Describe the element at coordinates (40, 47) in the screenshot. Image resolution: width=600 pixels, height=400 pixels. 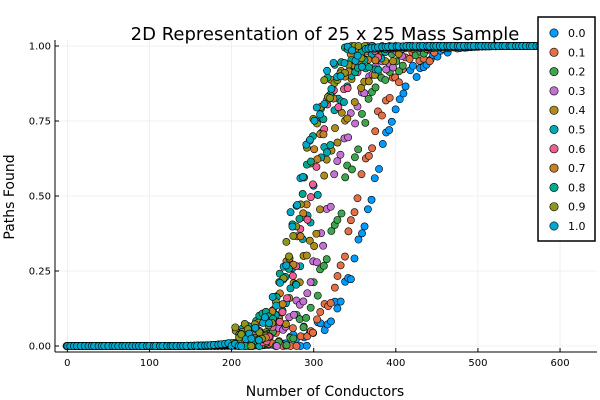
I see `y-tick-label: 1.00` at that location.